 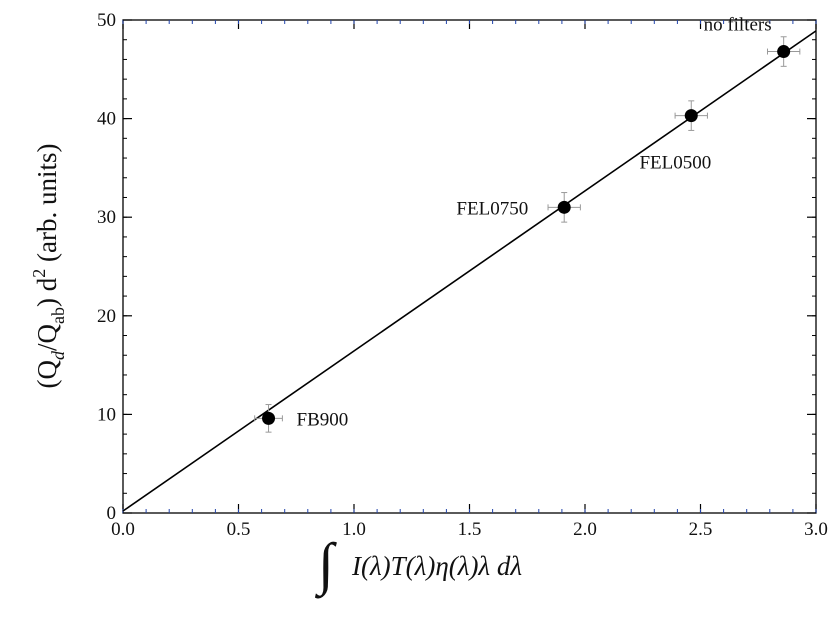 What do you see at coordinates (106, 20) in the screenshot?
I see `y-tick-label: 50` at bounding box center [106, 20].